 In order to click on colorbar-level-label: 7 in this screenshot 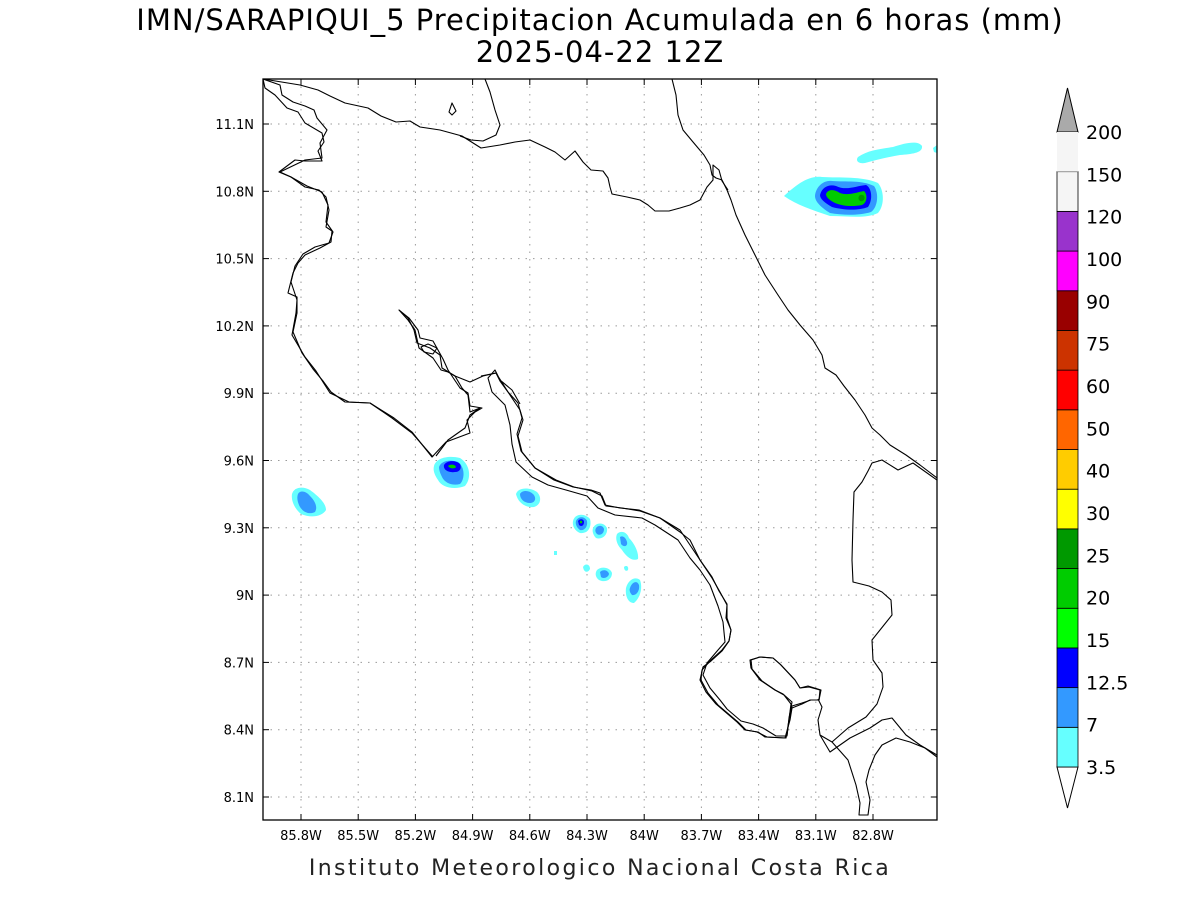, I will do `click(1092, 726)`.